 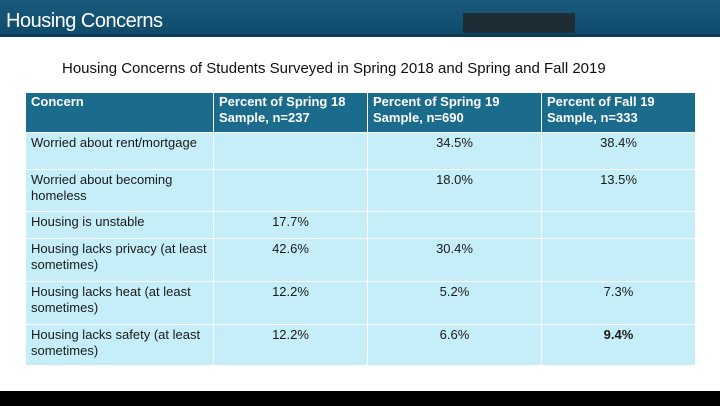 What do you see at coordinates (618, 303) in the screenshot?
I see `fall-19-value: 7.3%` at bounding box center [618, 303].